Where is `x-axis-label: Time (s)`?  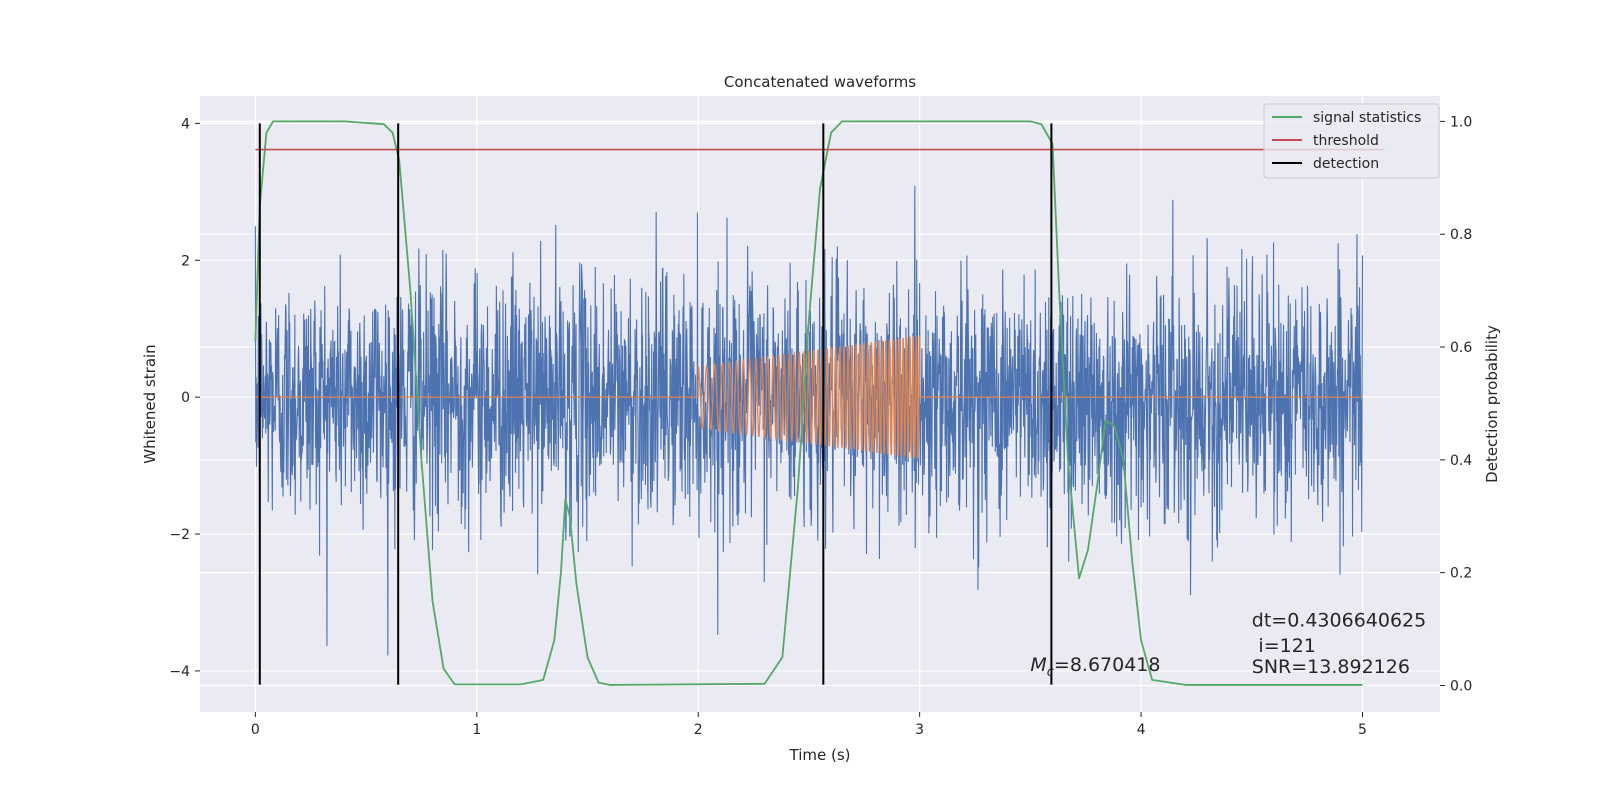
x-axis-label: Time (s) is located at coordinates (820, 755).